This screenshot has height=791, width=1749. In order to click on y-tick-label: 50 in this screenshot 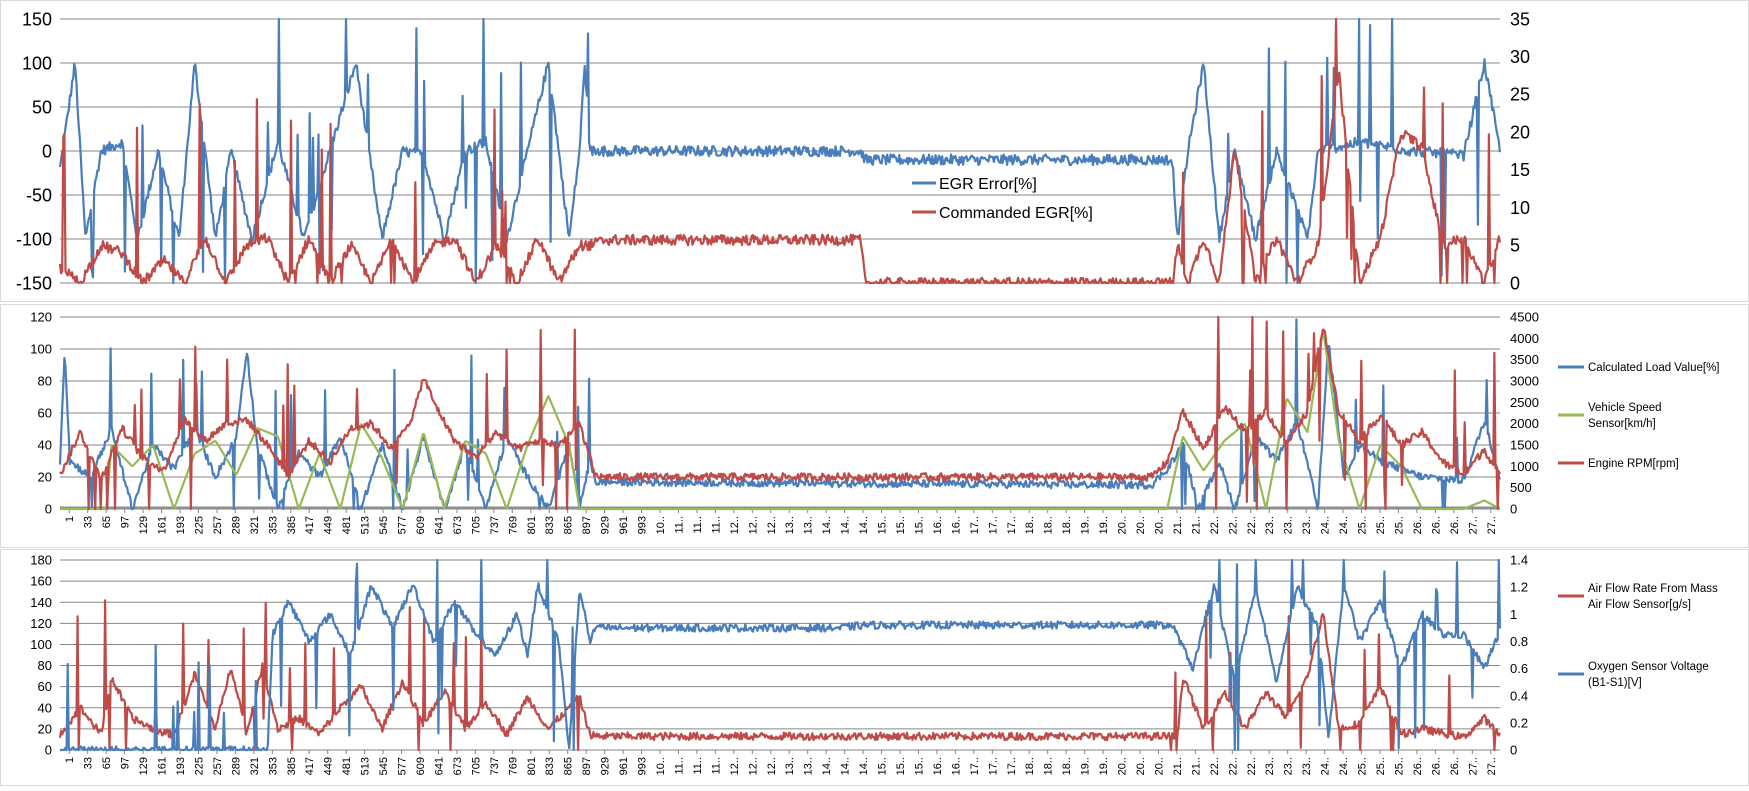, I will do `click(42, 107)`.